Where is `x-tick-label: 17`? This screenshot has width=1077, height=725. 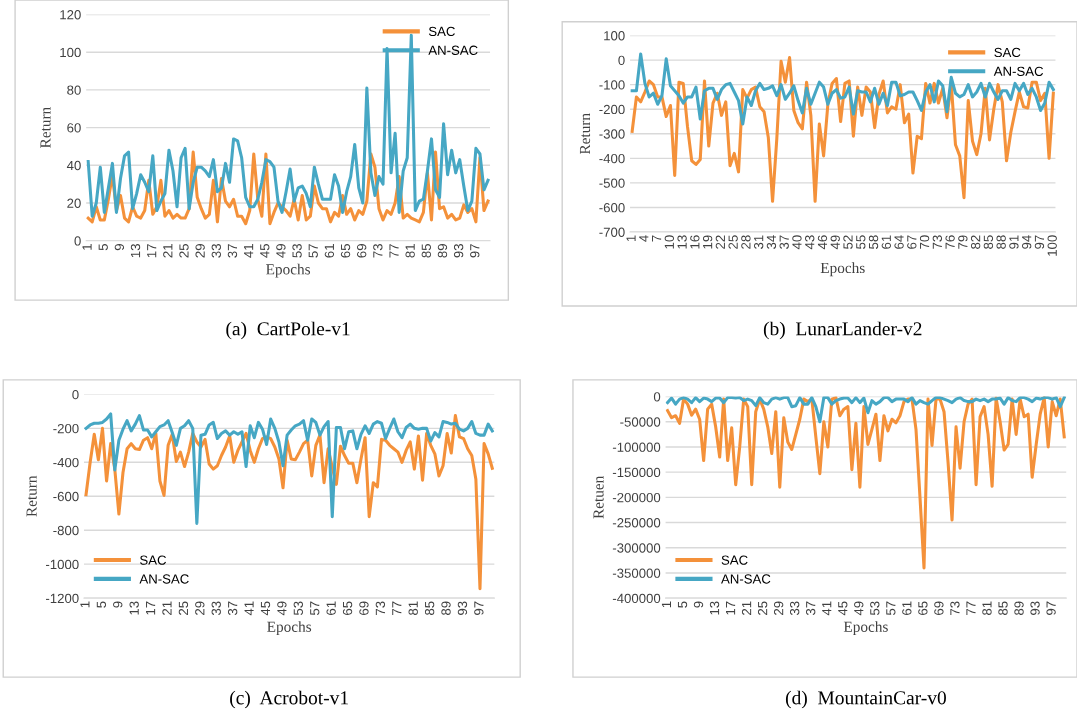
x-tick-label: 17 is located at coordinates (152, 251).